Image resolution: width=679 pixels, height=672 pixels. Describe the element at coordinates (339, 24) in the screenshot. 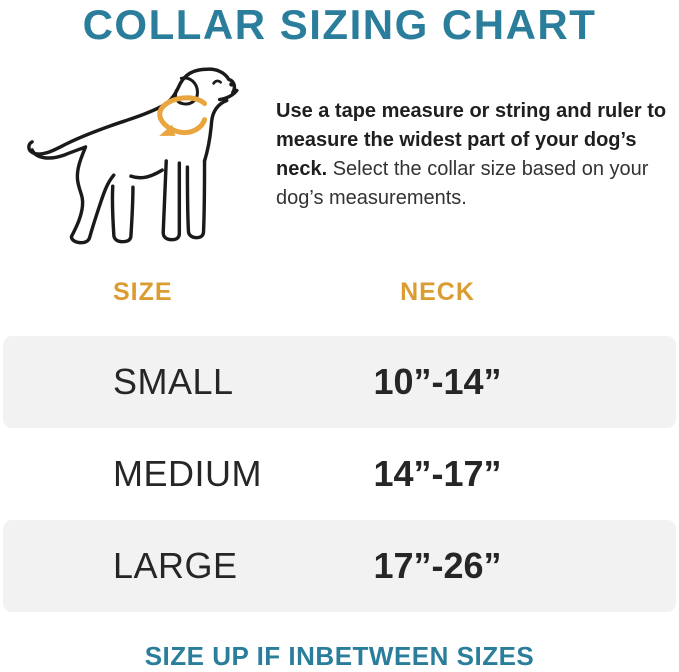

I see `page-title: COLLAR SIZING CHART` at that location.